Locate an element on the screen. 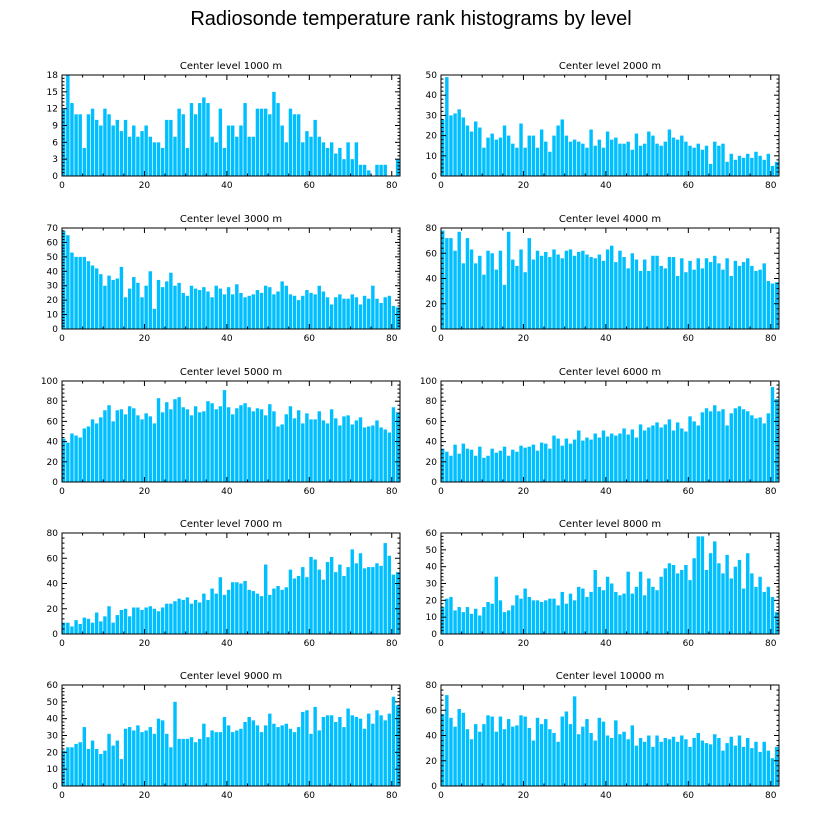  x-tick-label: 0 is located at coordinates (441, 186).